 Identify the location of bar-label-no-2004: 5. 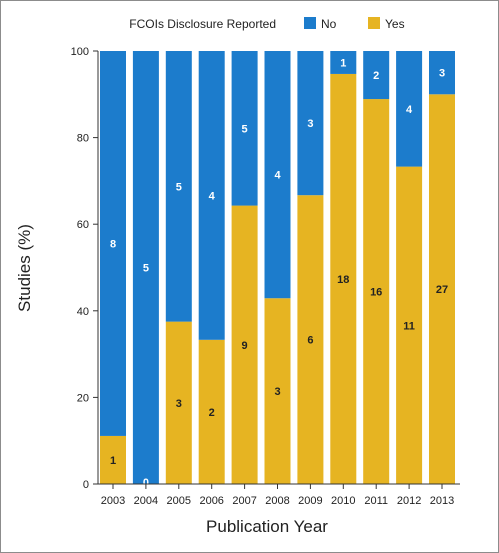
(146, 269).